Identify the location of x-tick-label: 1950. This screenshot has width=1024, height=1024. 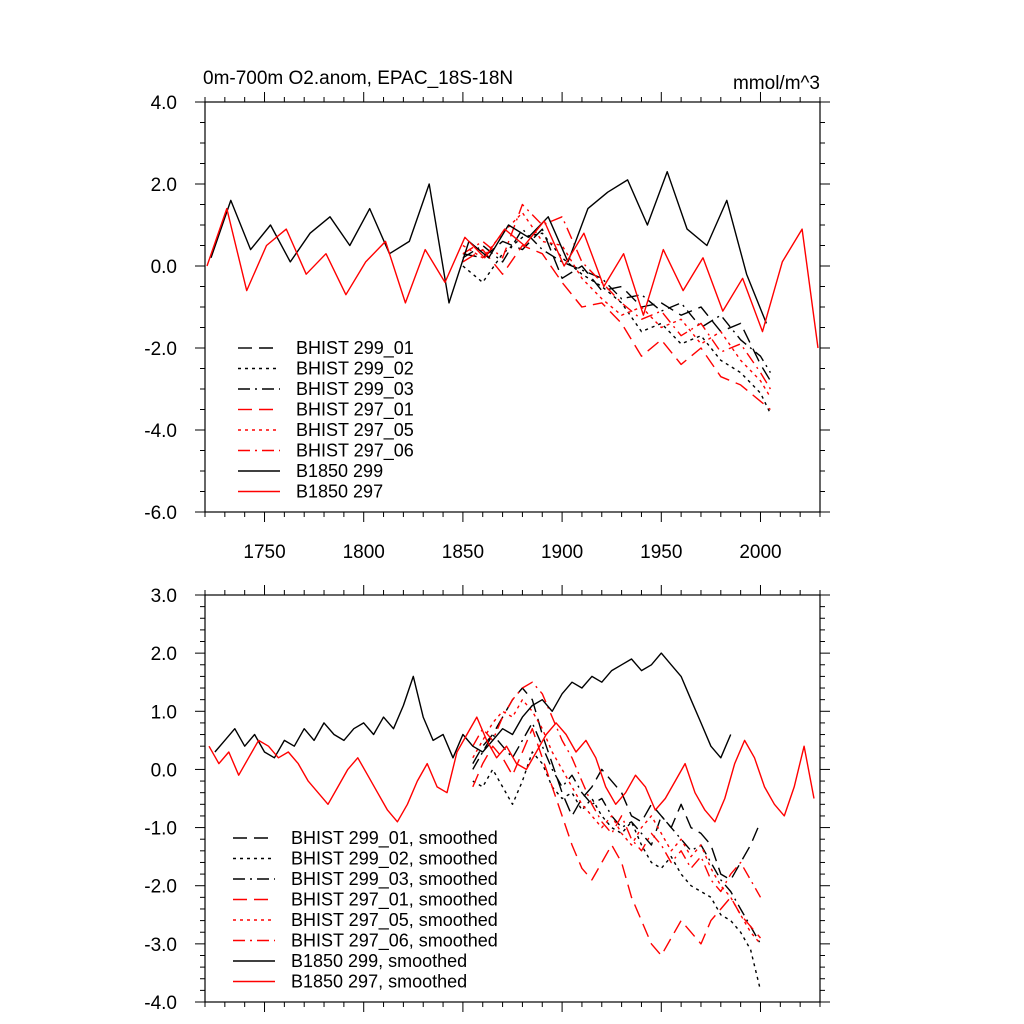
(661, 552).